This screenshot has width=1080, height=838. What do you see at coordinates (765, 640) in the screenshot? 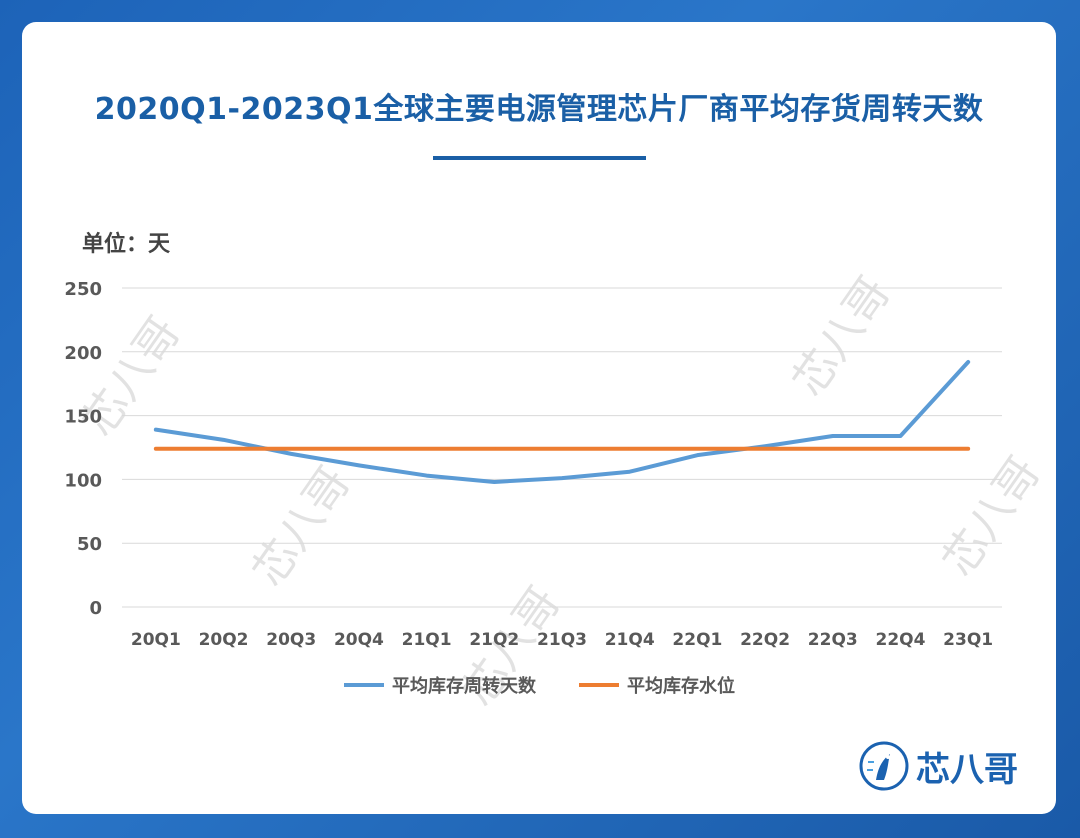
I see `x-tick-label: 22Q2` at bounding box center [765, 640].